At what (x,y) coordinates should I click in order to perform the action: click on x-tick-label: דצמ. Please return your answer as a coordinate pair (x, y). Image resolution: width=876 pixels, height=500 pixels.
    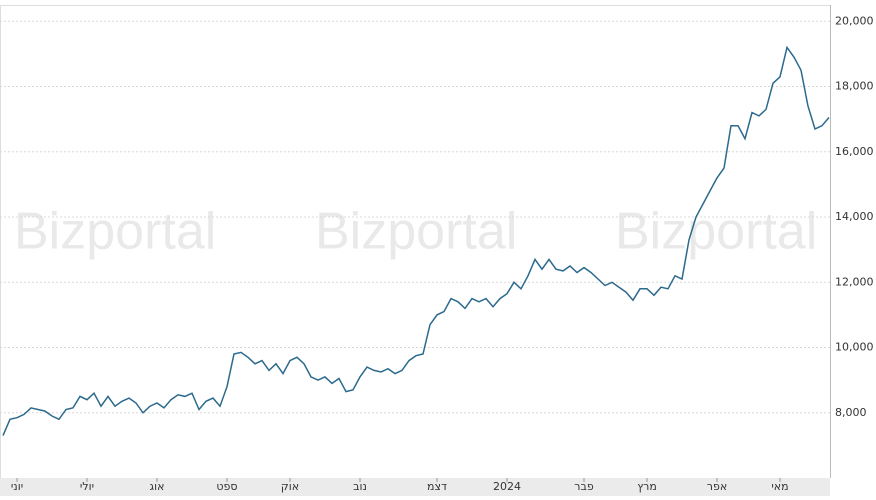
    Looking at the image, I should click on (437, 486).